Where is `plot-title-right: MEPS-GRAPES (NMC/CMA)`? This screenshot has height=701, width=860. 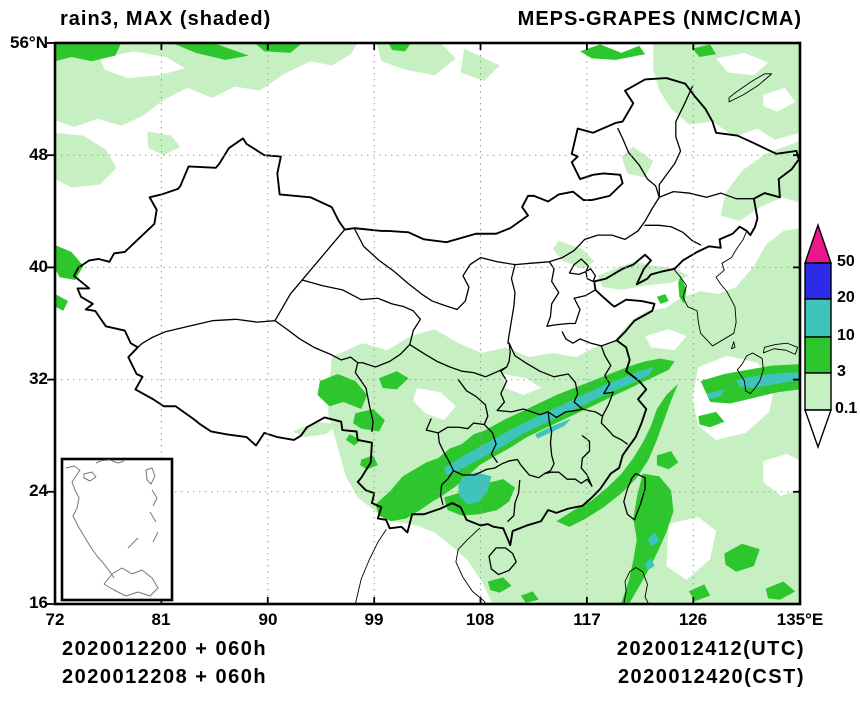 plot-title-right: MEPS-GRAPES (NMC/CMA) is located at coordinates (659, 19).